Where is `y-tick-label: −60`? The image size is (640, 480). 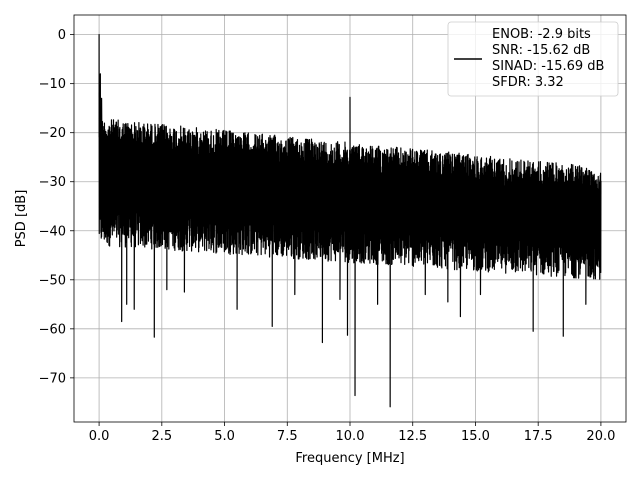 y-tick-label: −60 is located at coordinates (52, 329).